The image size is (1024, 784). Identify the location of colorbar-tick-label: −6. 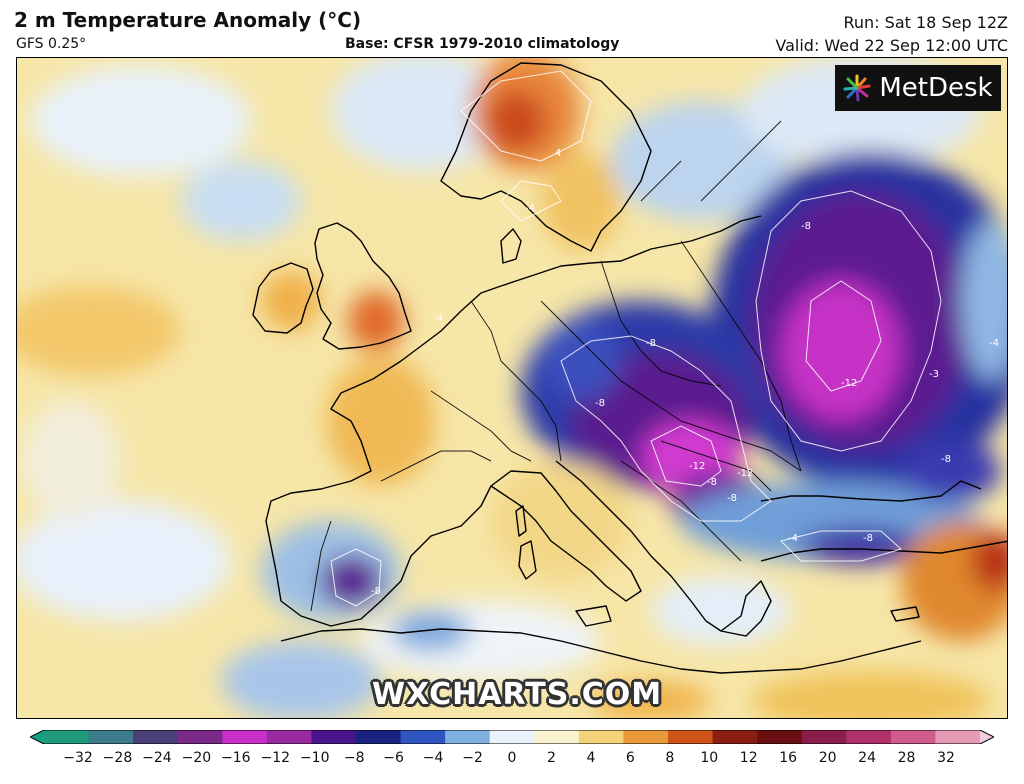
(393, 758).